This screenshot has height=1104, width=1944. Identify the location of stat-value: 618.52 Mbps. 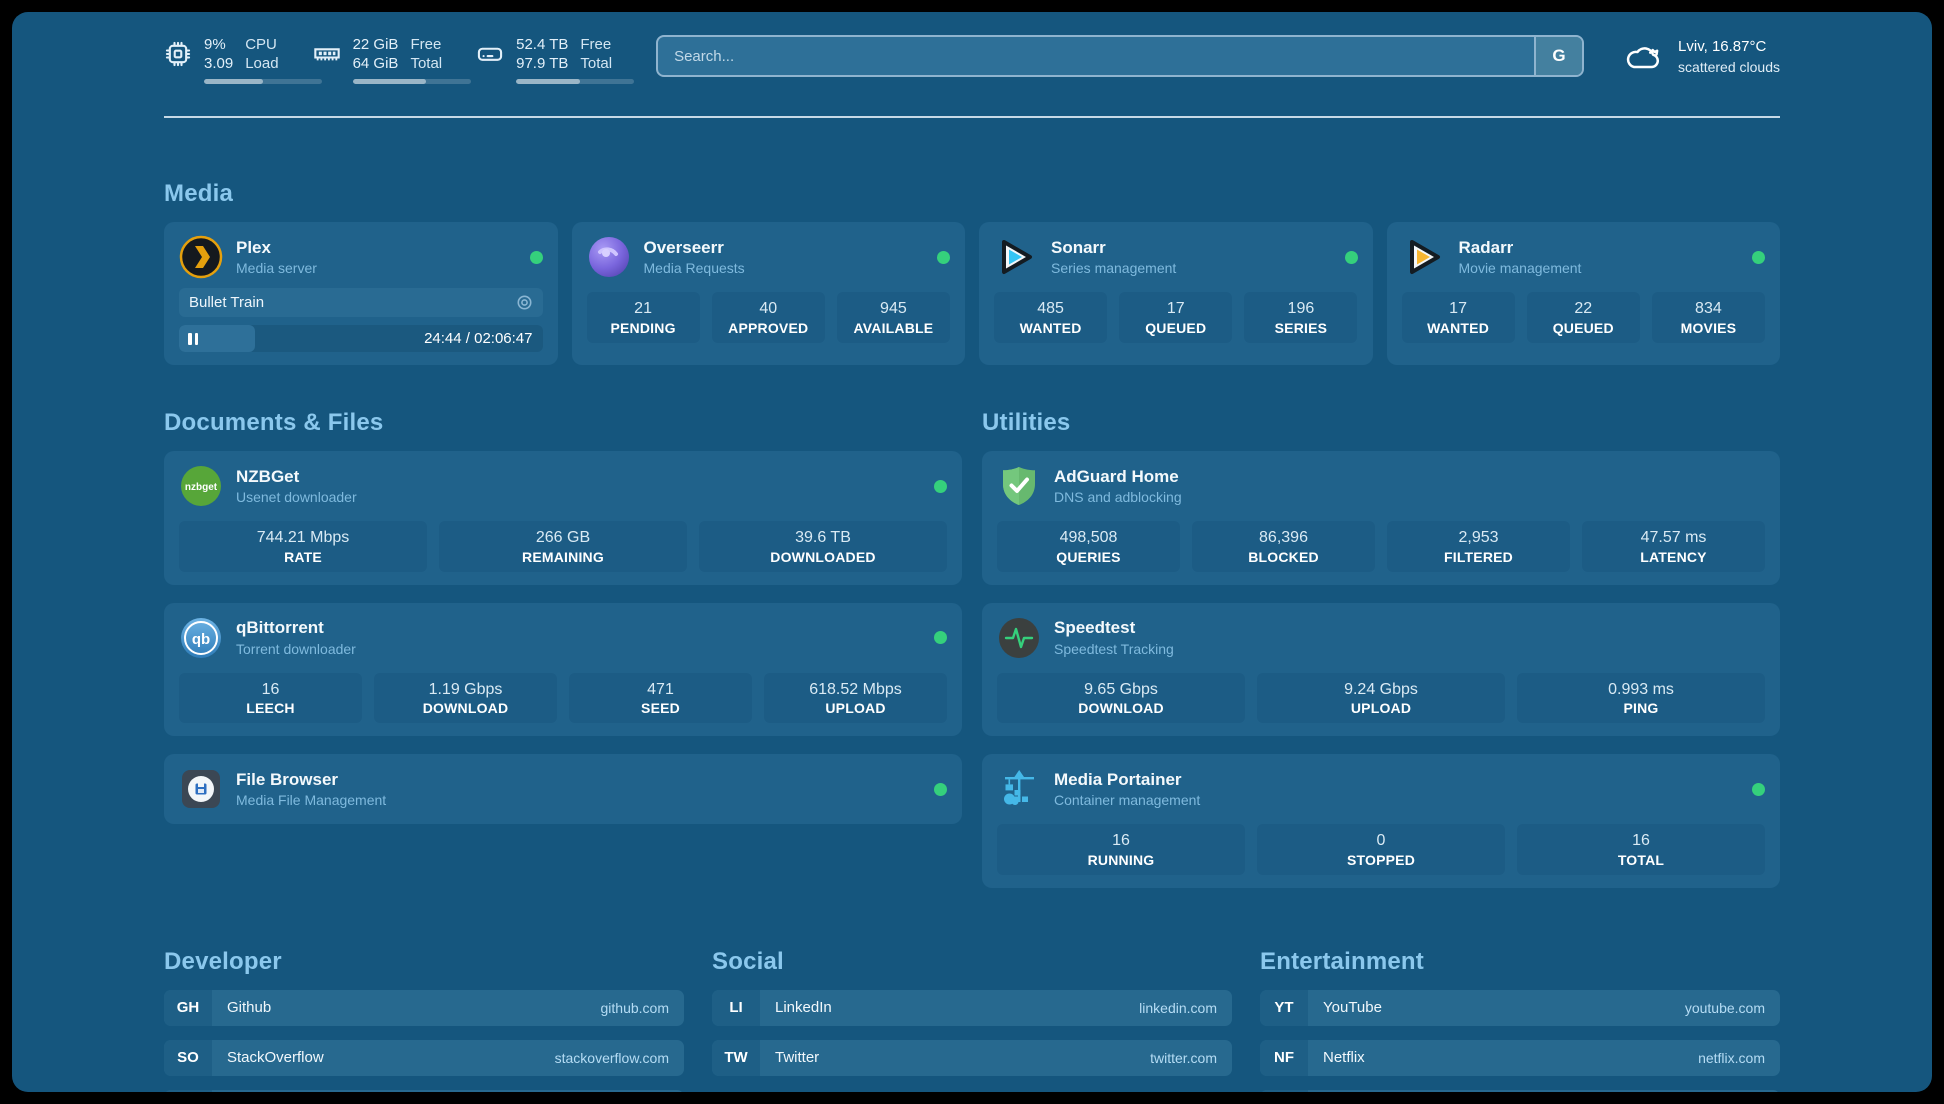
(855, 689).